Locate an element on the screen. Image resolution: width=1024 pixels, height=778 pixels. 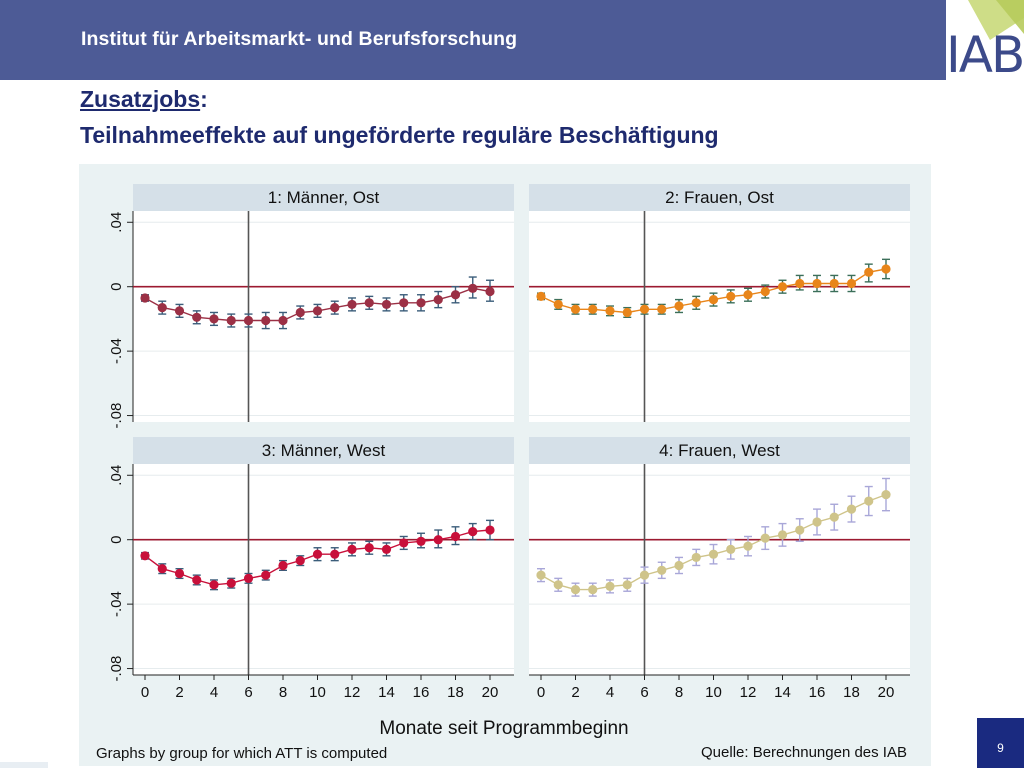
x-axis-label: Monate seit Programmbeginn is located at coordinates (503, 728).